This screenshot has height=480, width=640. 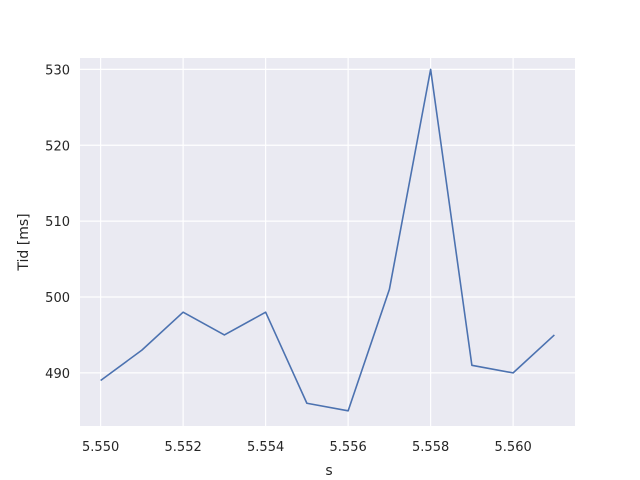 What do you see at coordinates (183, 447) in the screenshot?
I see `x-tick-label: 5.552` at bounding box center [183, 447].